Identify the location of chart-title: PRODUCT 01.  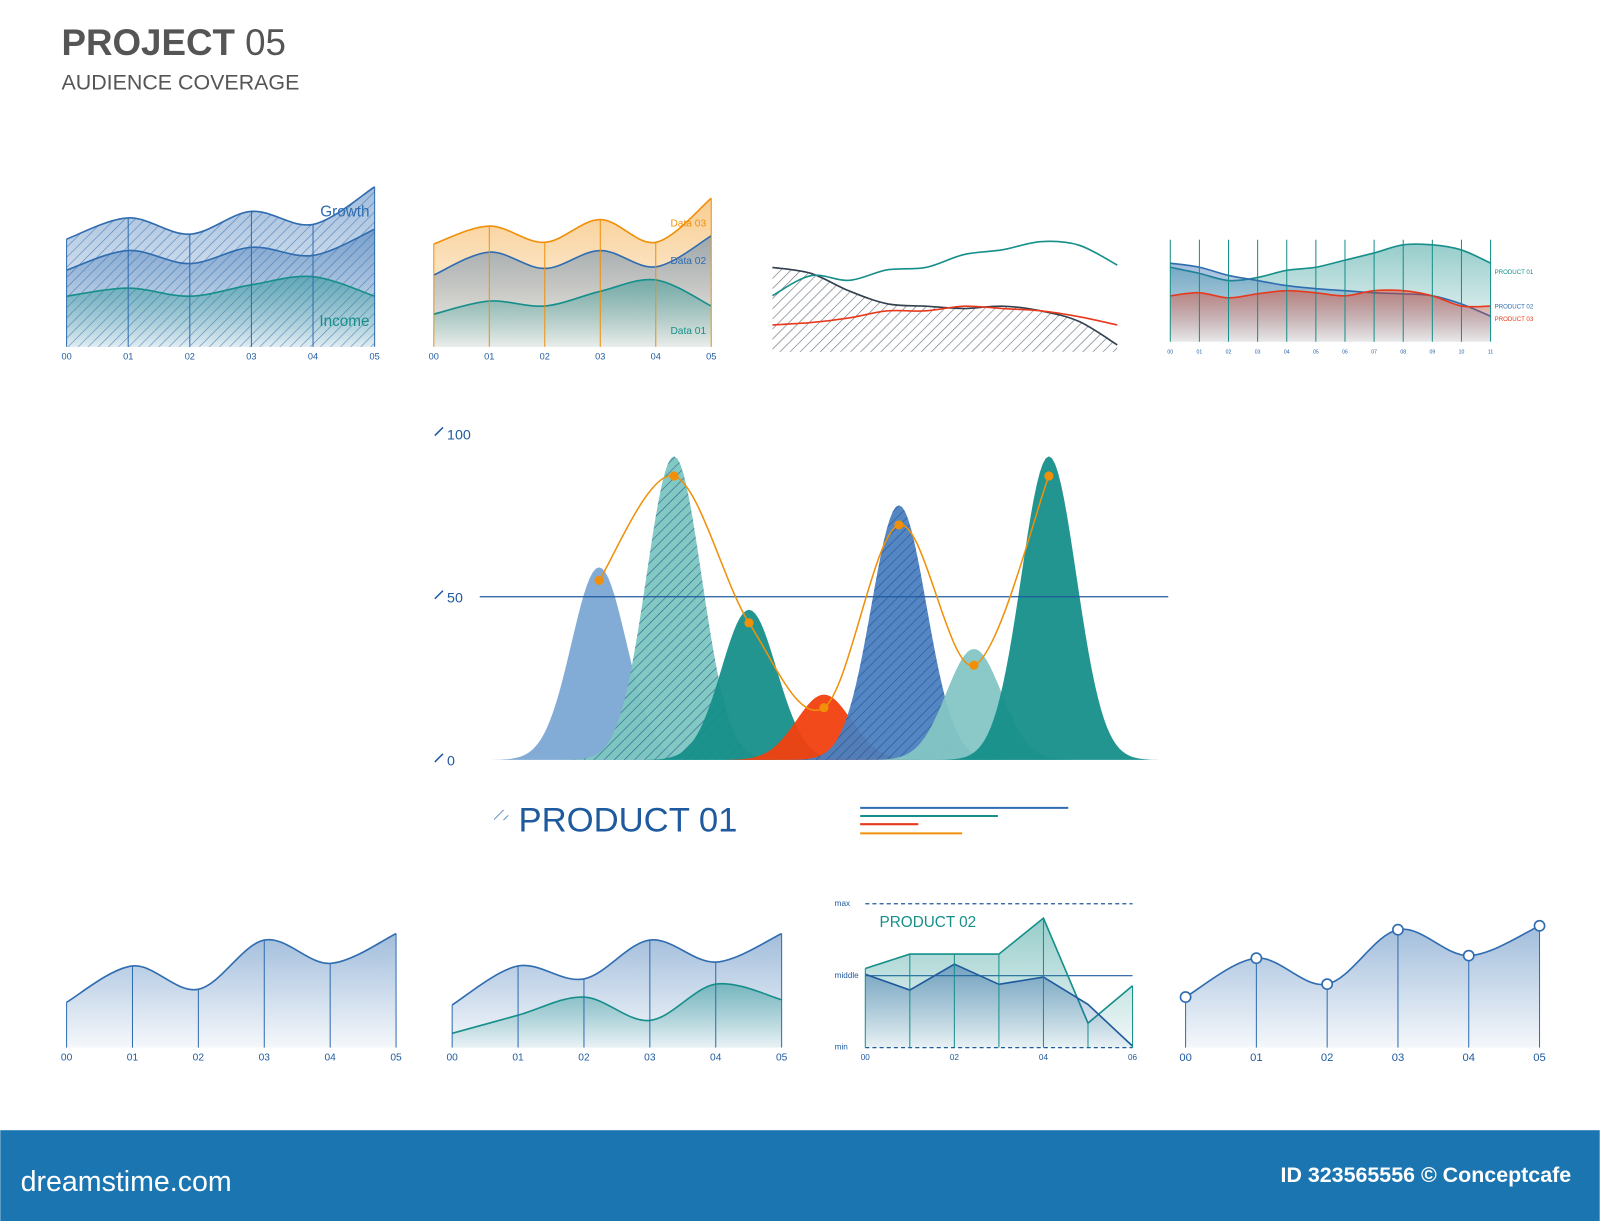
(627, 820).